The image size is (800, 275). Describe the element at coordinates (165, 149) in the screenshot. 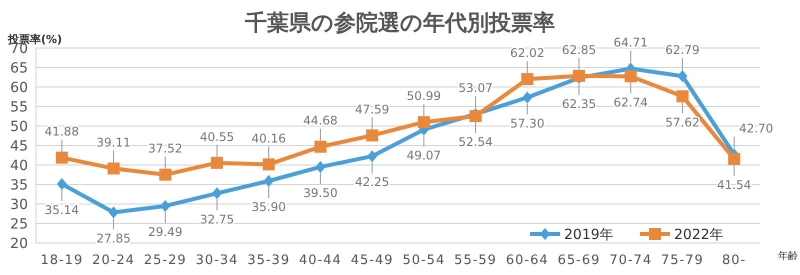

I see `data-label: 37.52` at that location.